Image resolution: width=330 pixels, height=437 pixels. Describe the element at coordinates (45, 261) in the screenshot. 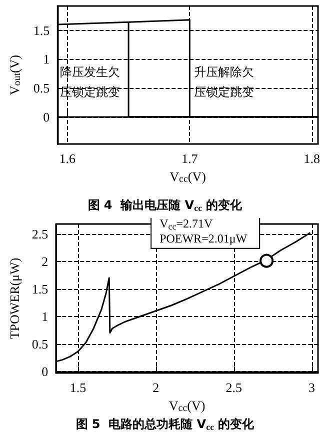

I see `y-tick-label: 2` at that location.